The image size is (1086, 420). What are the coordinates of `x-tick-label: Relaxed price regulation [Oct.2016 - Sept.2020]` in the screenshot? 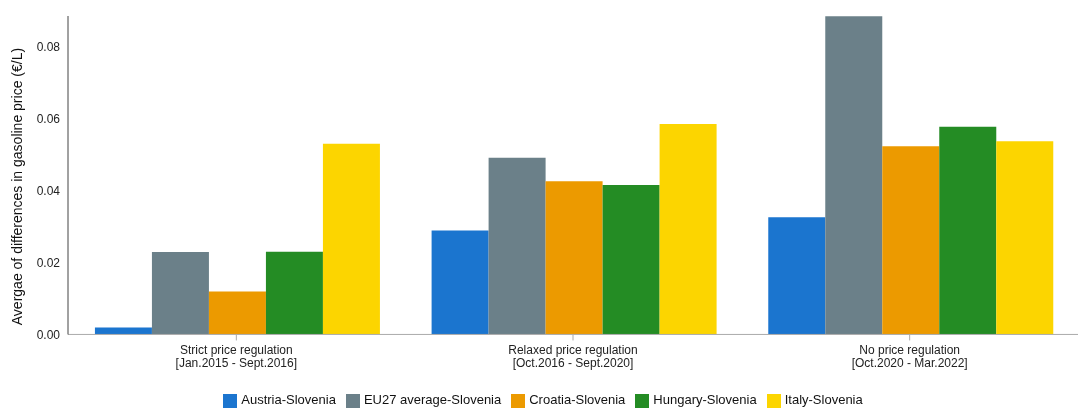 It's located at (573, 357).